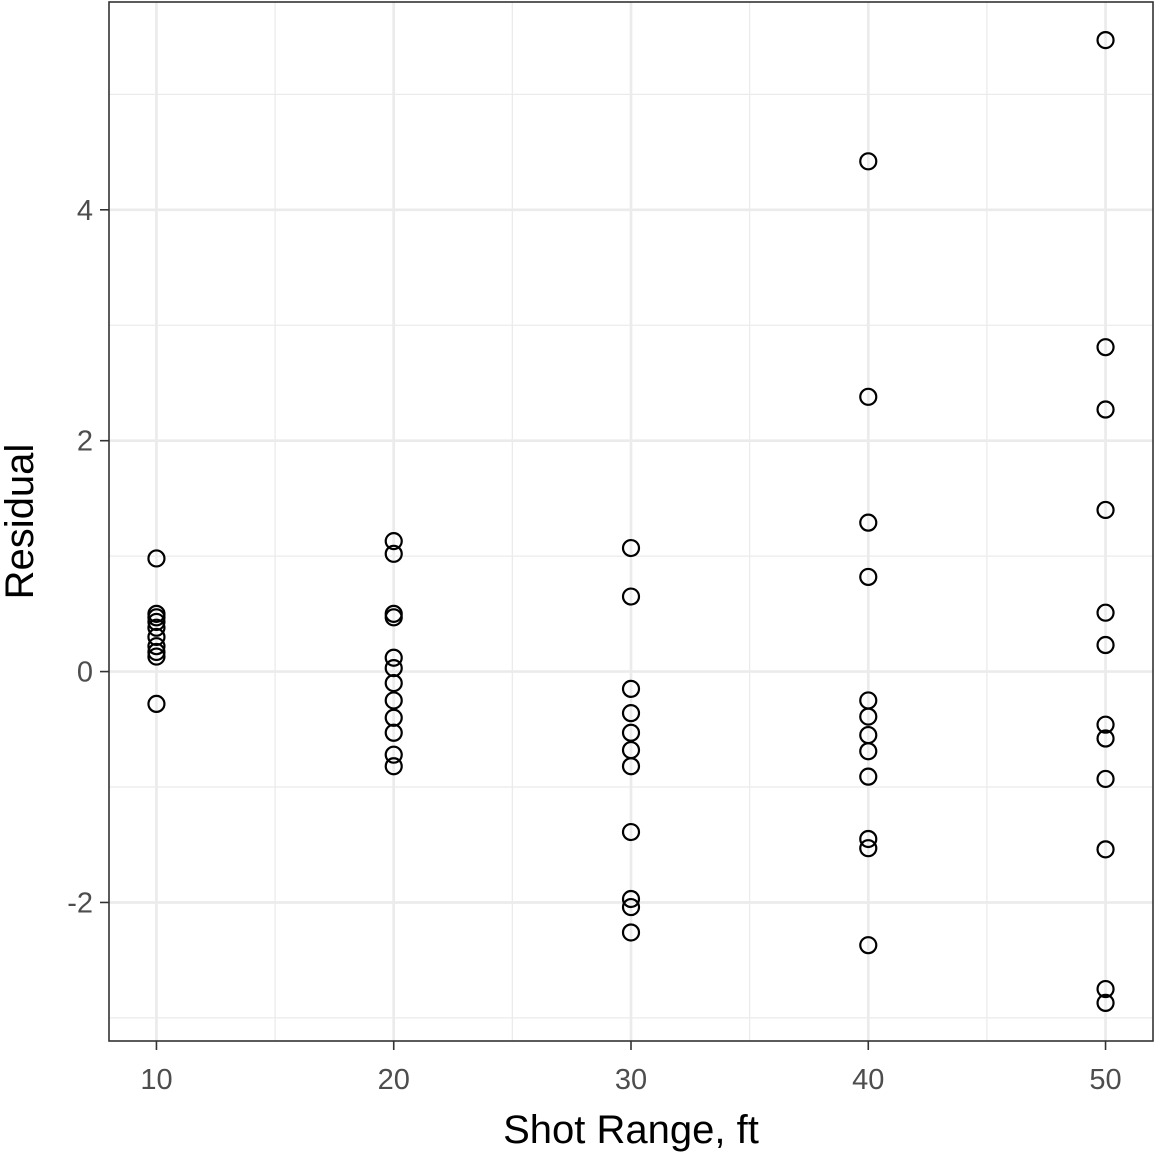  Describe the element at coordinates (80, 903) in the screenshot. I see `y-tick-label: -2` at that location.